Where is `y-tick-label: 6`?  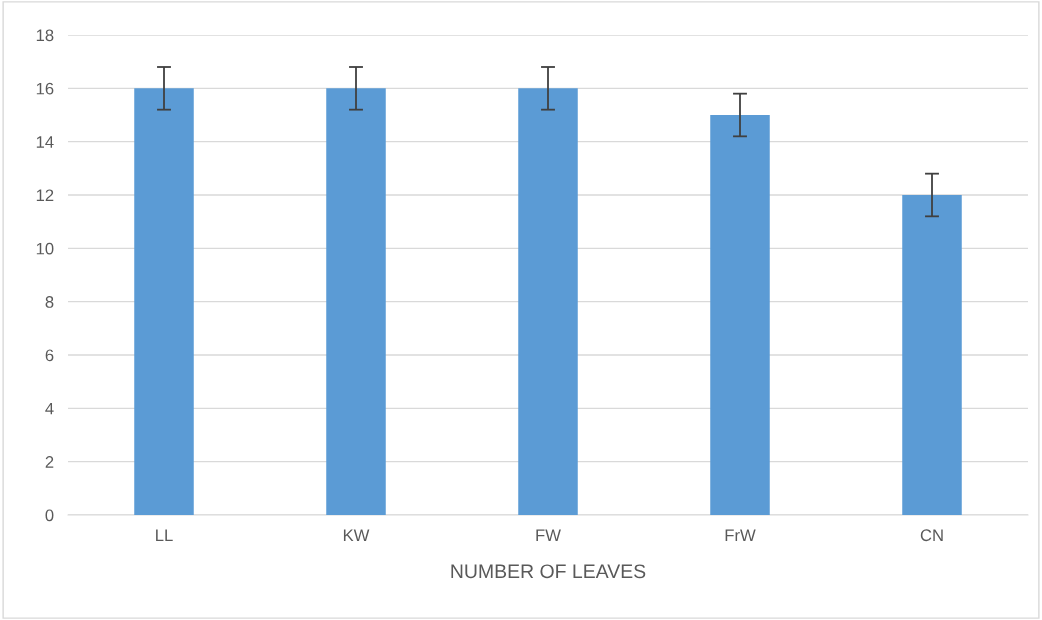
y-tick-label: 6 is located at coordinates (49, 355).